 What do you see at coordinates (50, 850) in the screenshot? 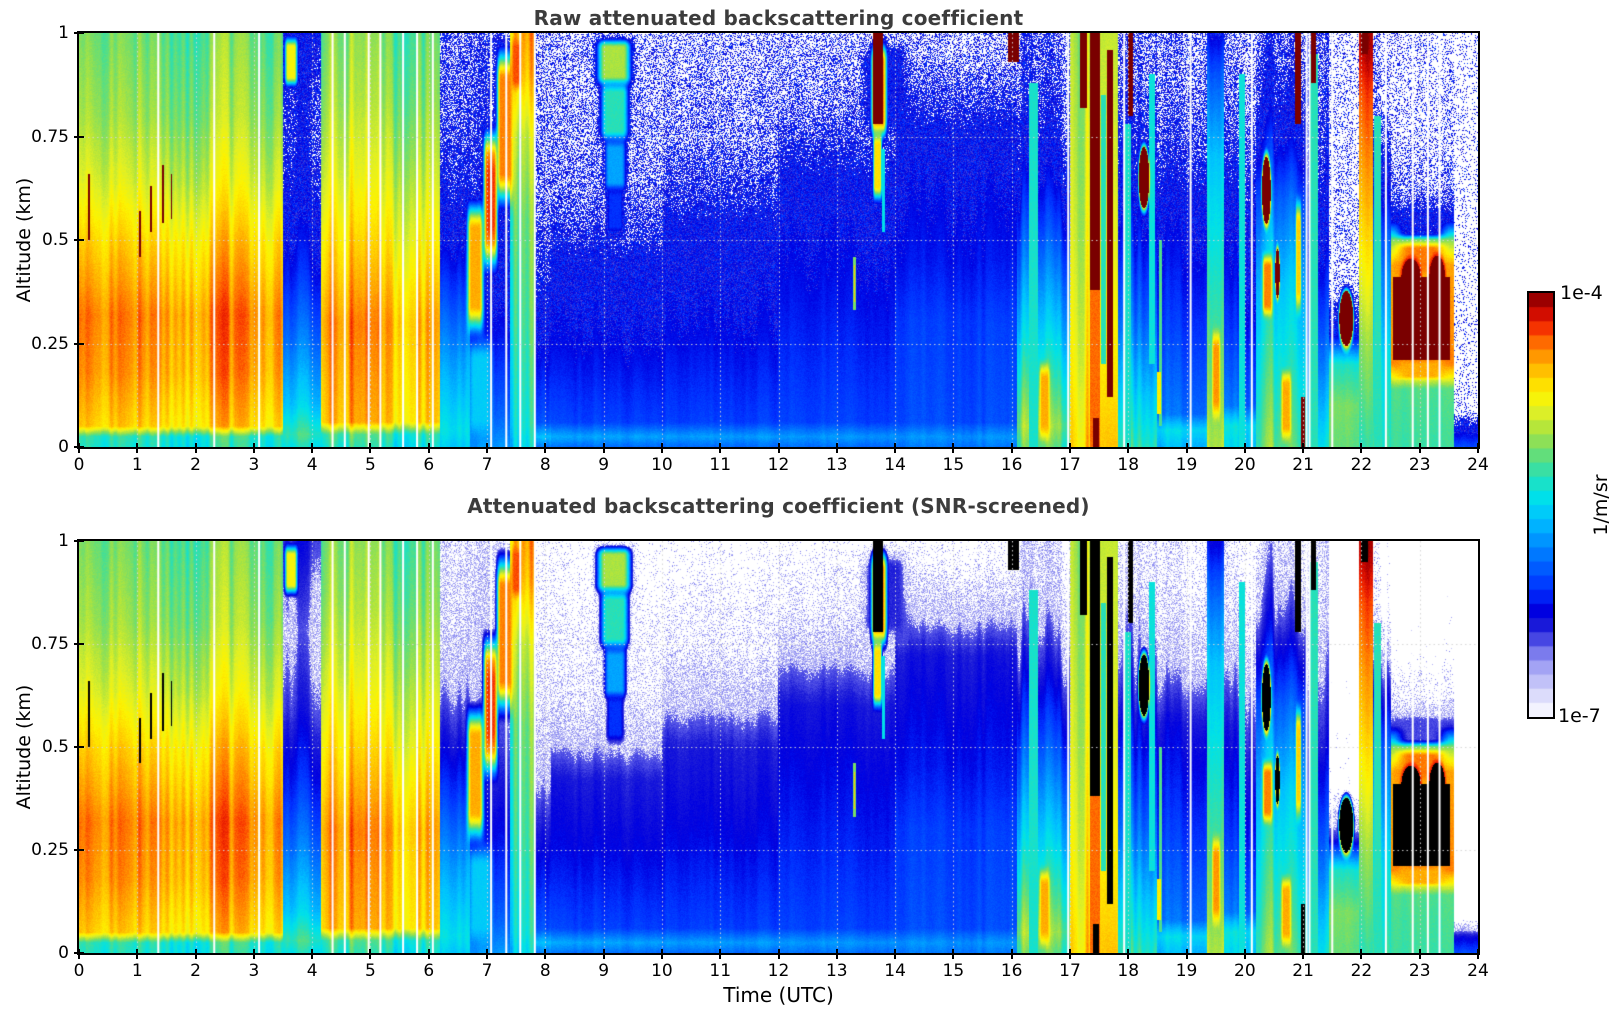
I see `y-tick-label: 0.25` at bounding box center [50, 850].